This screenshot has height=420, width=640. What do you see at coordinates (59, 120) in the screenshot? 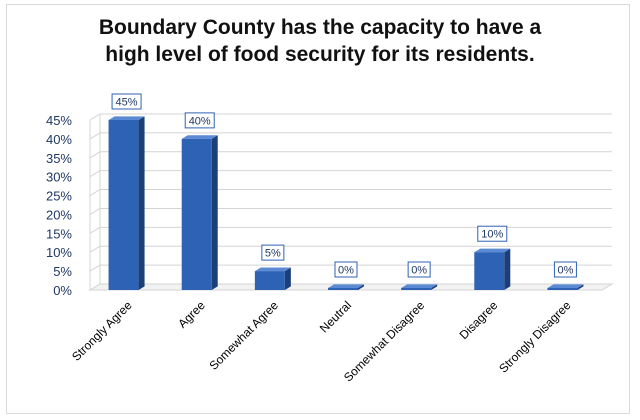
I see `y-tick-label: 45%` at bounding box center [59, 120].